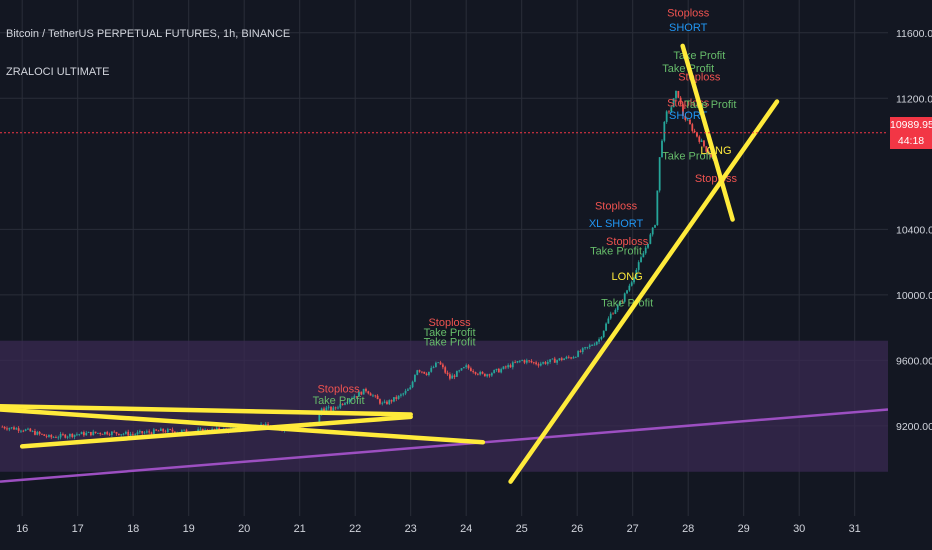 The height and width of the screenshot is (550, 932). What do you see at coordinates (744, 529) in the screenshot?
I see `x-tick-label: 29` at bounding box center [744, 529].